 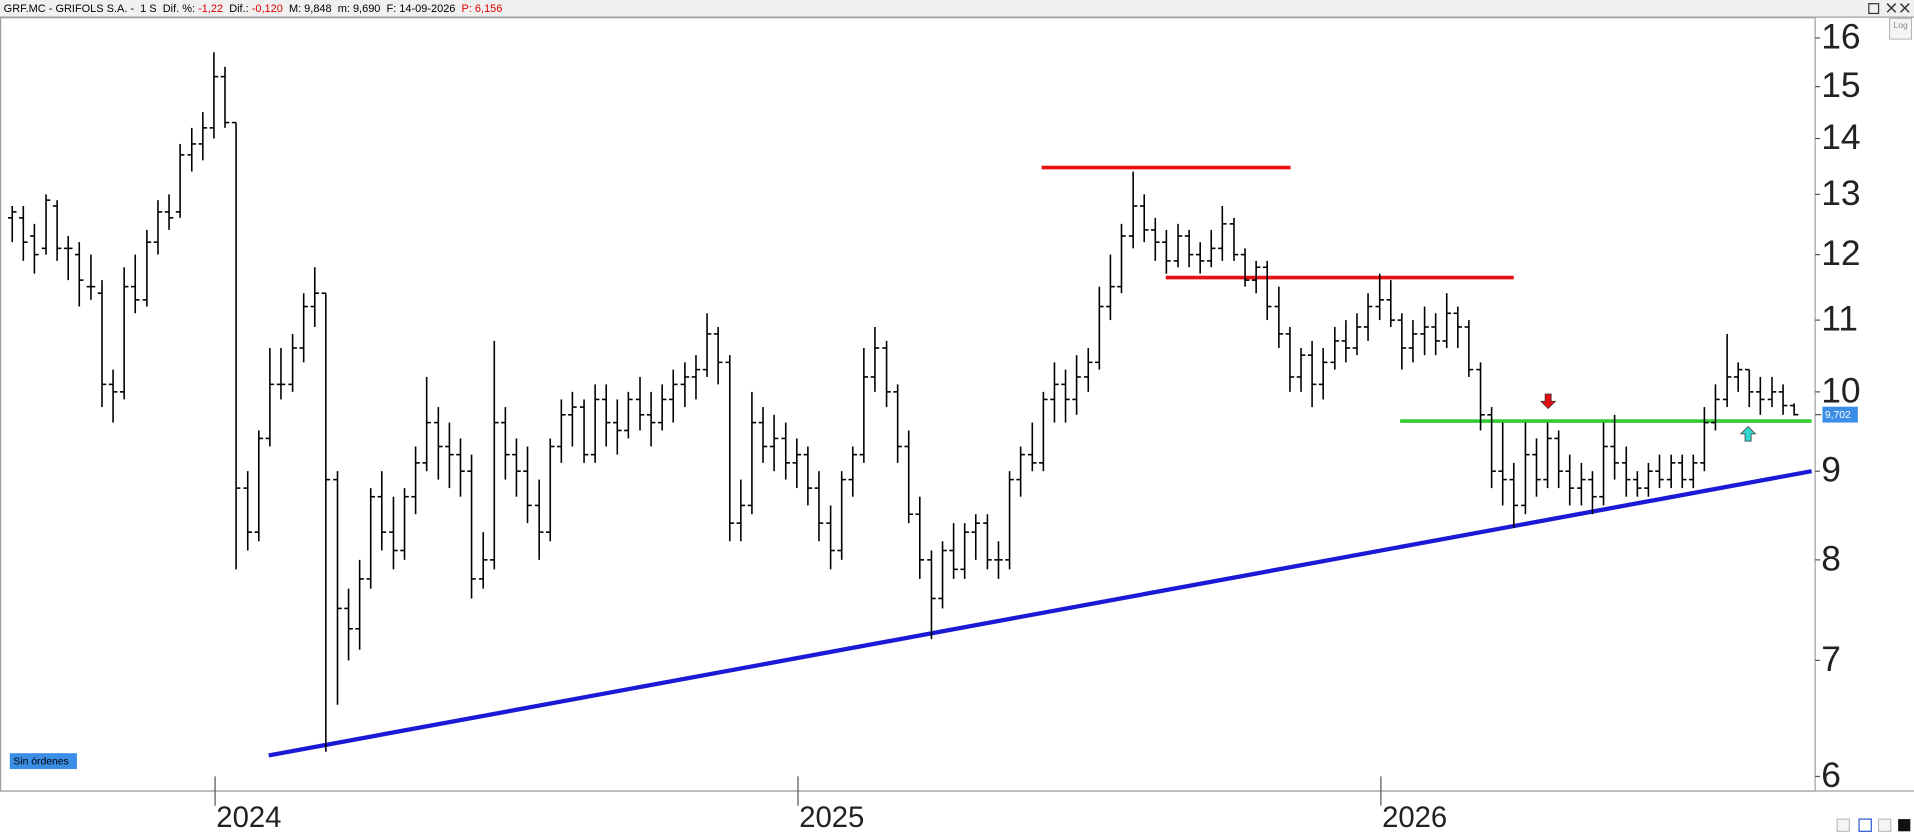 What do you see at coordinates (1891, 8) in the screenshot?
I see `close-button` at bounding box center [1891, 8].